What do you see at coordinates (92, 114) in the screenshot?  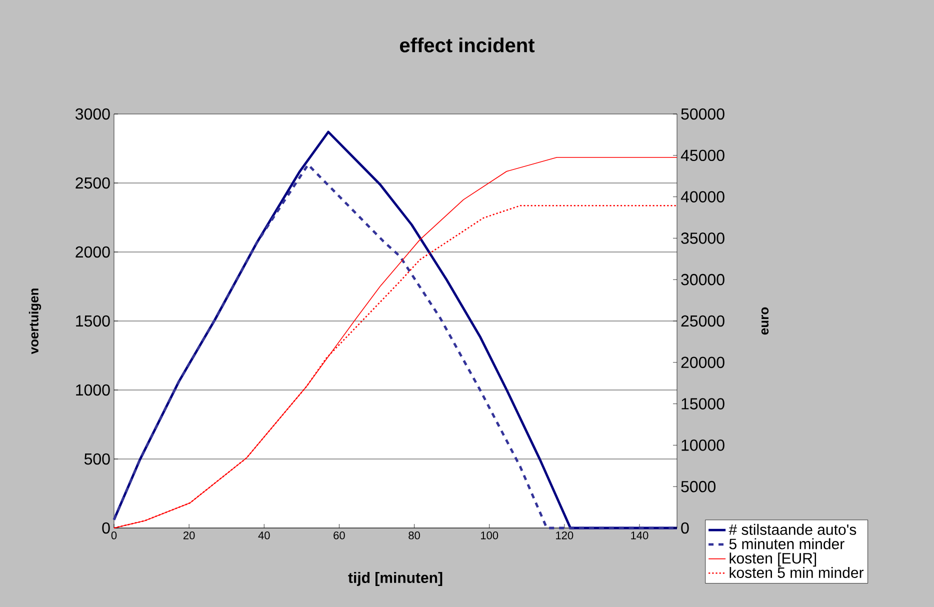 I see `y-tick-label: 3000` at bounding box center [92, 114].